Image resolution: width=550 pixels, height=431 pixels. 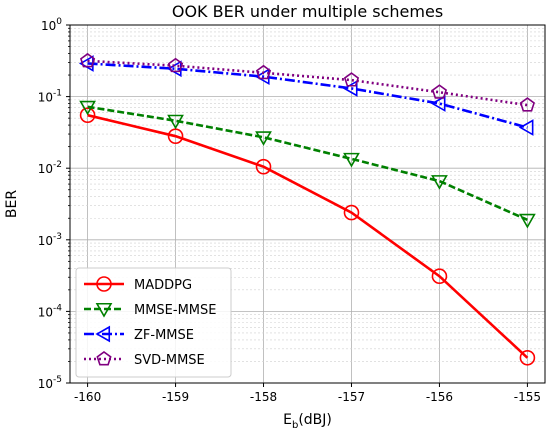 I want to click on legend-entry: MMSE-MMSE, so click(x=150, y=310).